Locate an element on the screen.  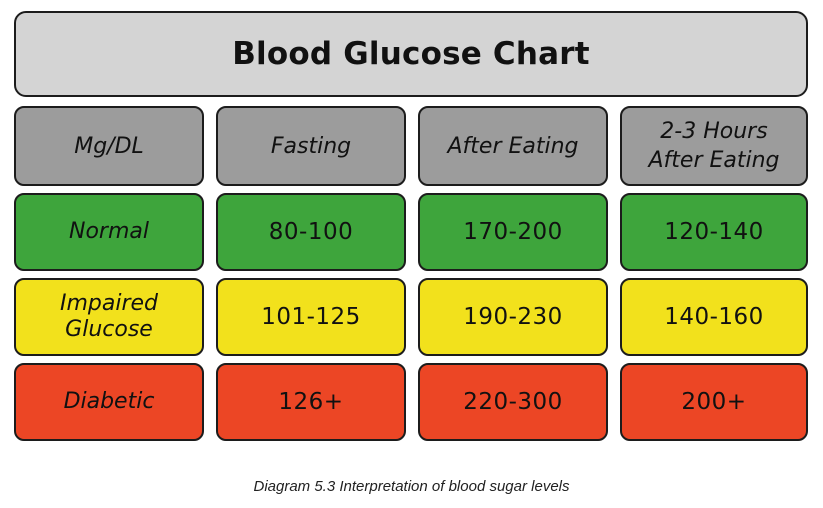
cell-diabetic-fasting: 126+ is located at coordinates (311, 402).